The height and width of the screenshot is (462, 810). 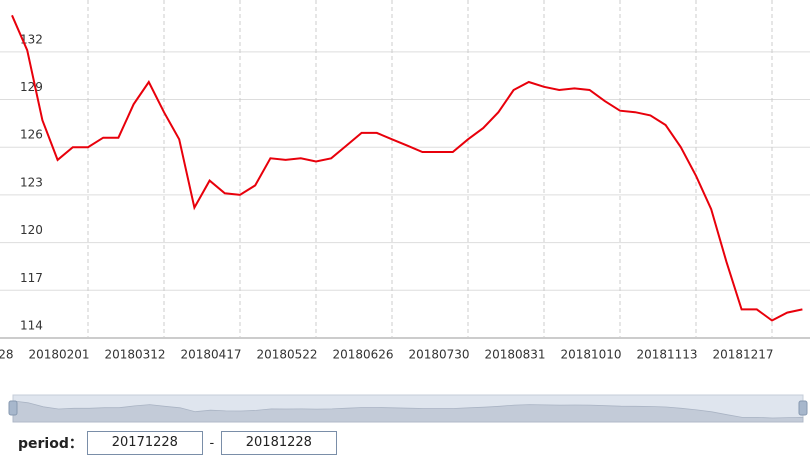 I want to click on y-tick-label: 132, so click(x=31, y=39).